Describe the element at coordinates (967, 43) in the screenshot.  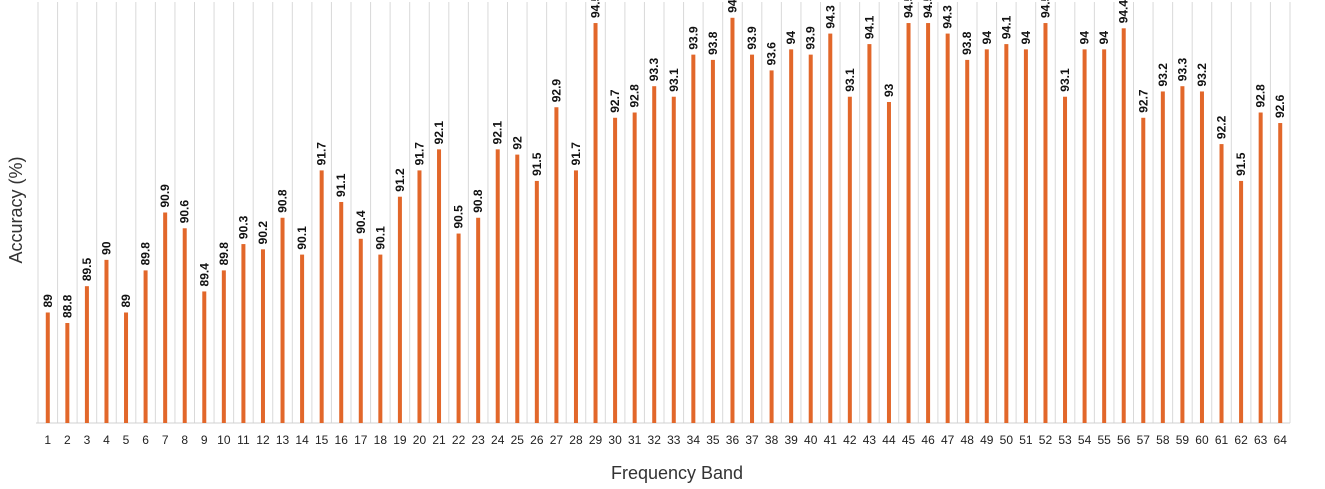
I see `data-label-band-48: 93.8` at that location.